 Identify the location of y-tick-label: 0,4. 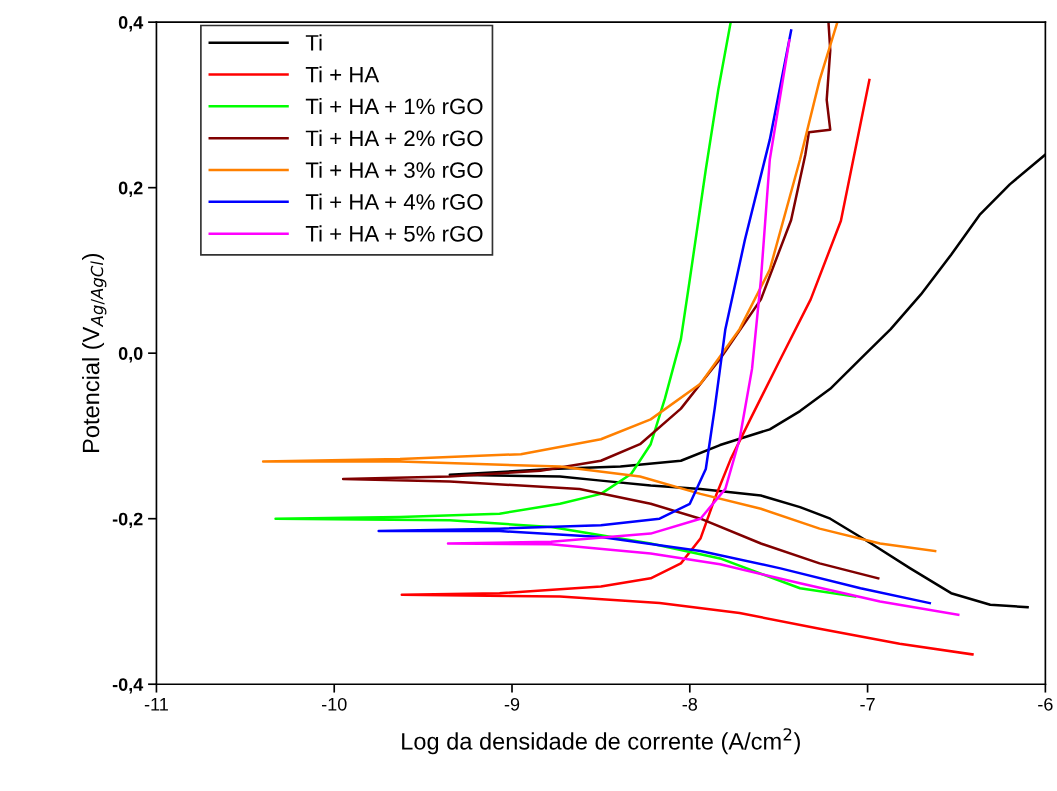
(131, 24).